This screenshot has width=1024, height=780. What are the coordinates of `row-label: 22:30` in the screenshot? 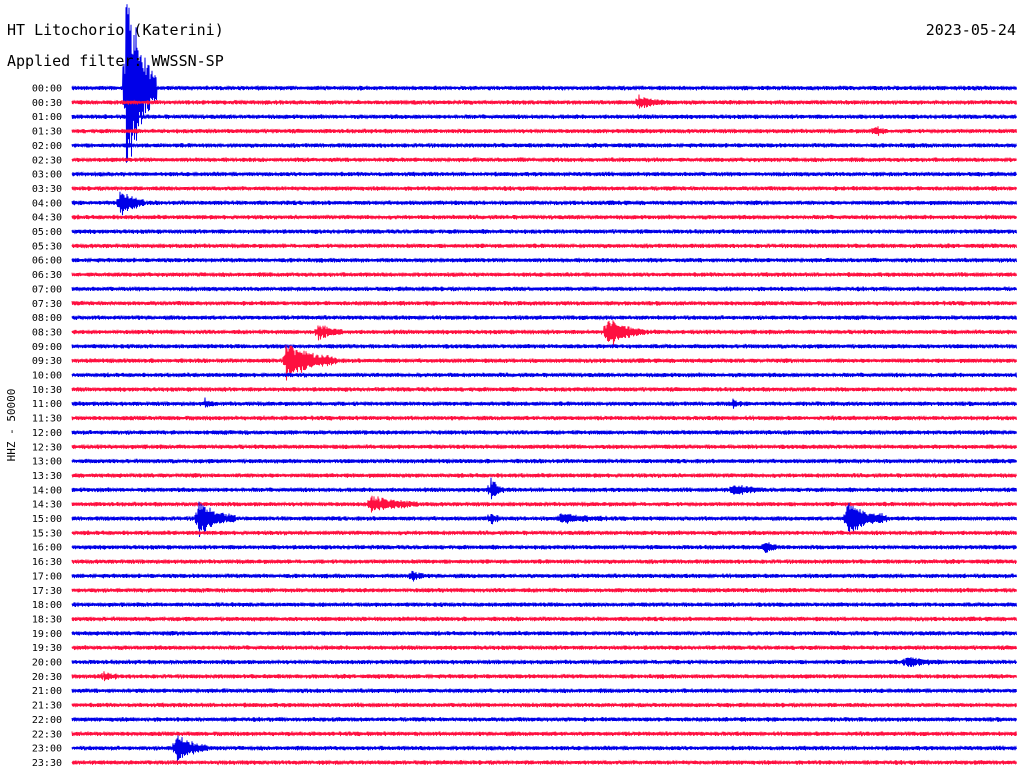 It's located at (47, 734).